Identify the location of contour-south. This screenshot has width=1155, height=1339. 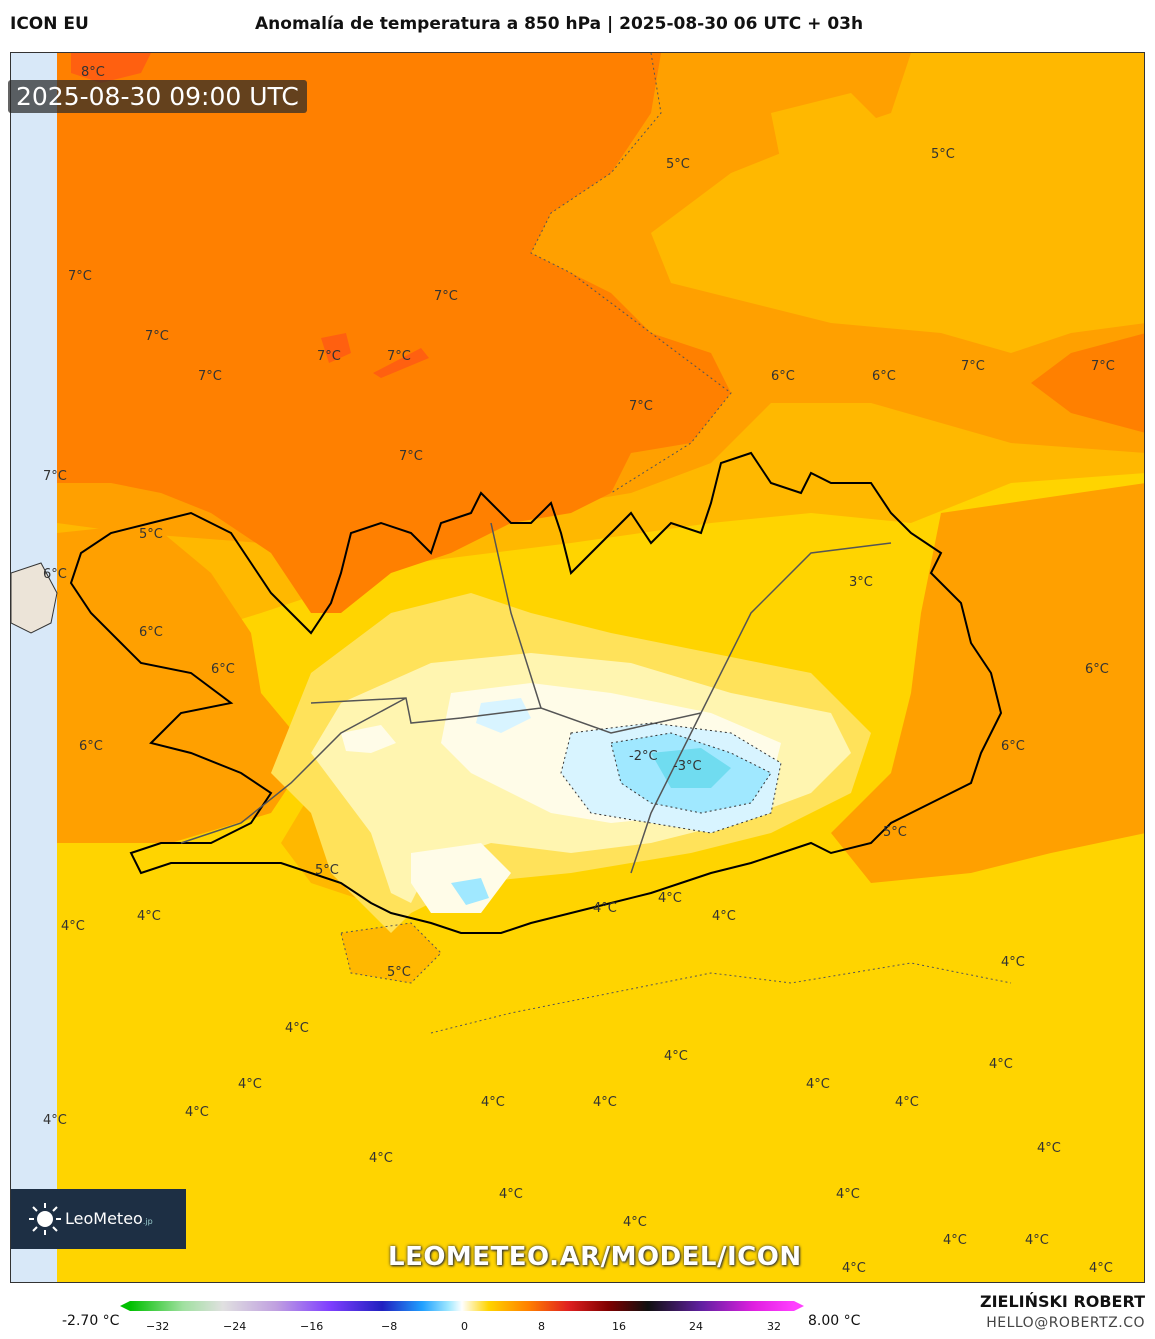
(676, 978).